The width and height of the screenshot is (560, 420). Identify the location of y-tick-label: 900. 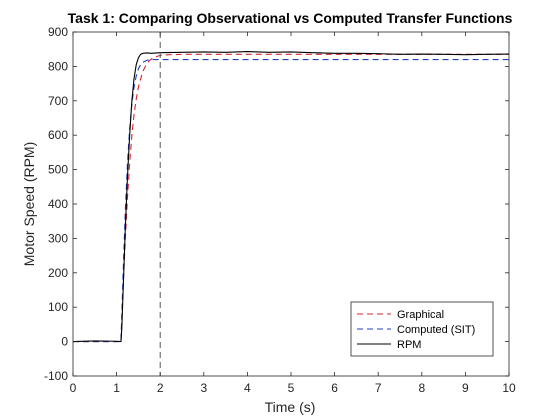
(58, 32).